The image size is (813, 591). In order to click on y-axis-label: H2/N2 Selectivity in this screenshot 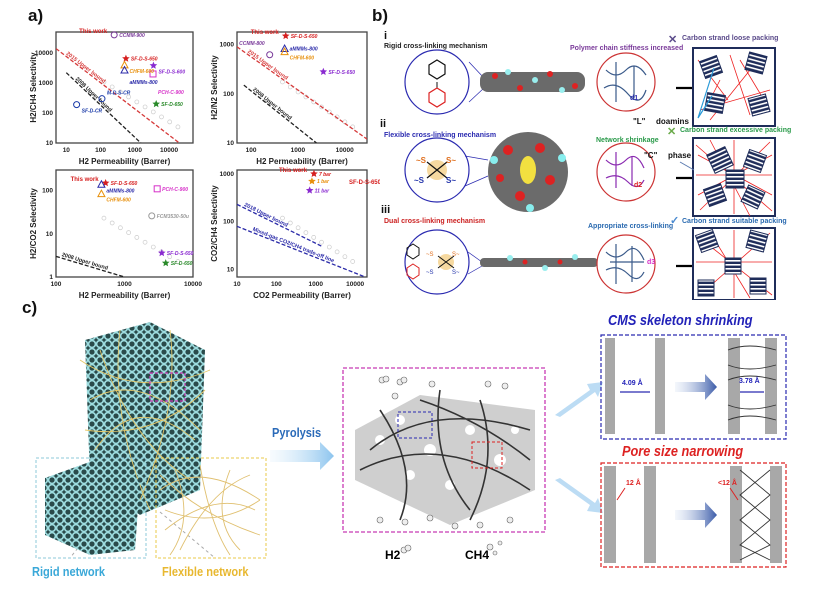, I will do `click(214, 87)`.